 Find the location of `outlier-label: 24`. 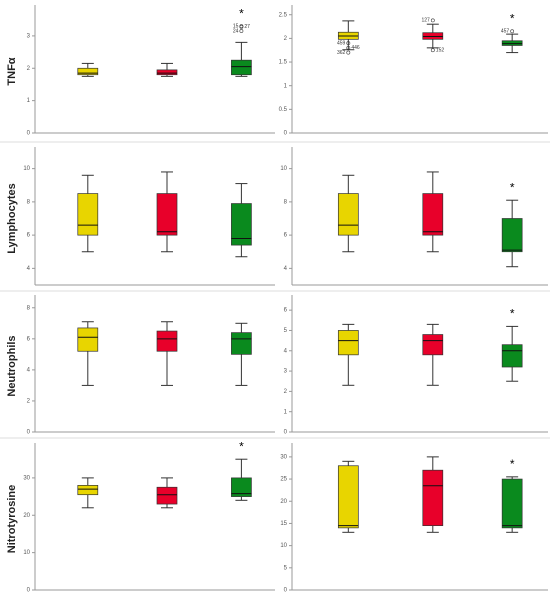

outlier-label: 24 is located at coordinates (236, 31).